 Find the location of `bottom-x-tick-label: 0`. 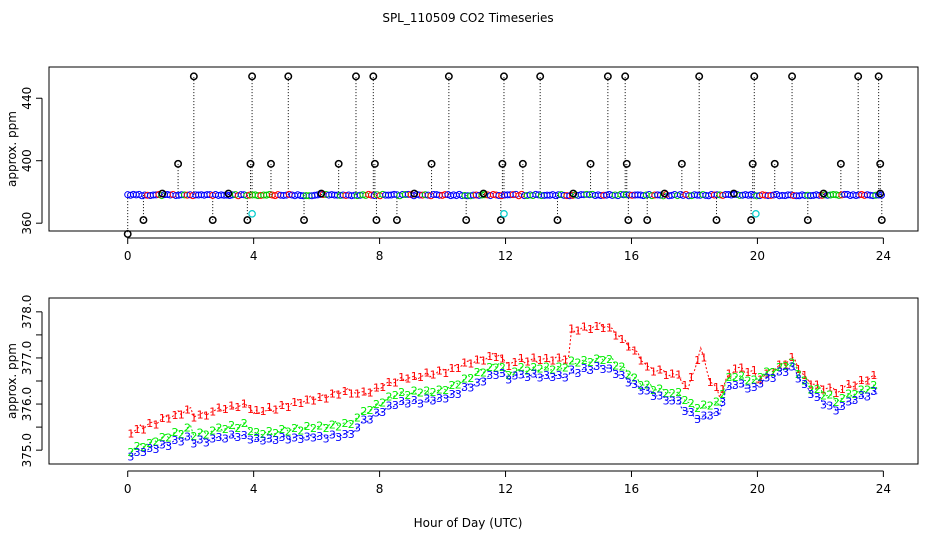

bottom-x-tick-label: 0 is located at coordinates (128, 489).